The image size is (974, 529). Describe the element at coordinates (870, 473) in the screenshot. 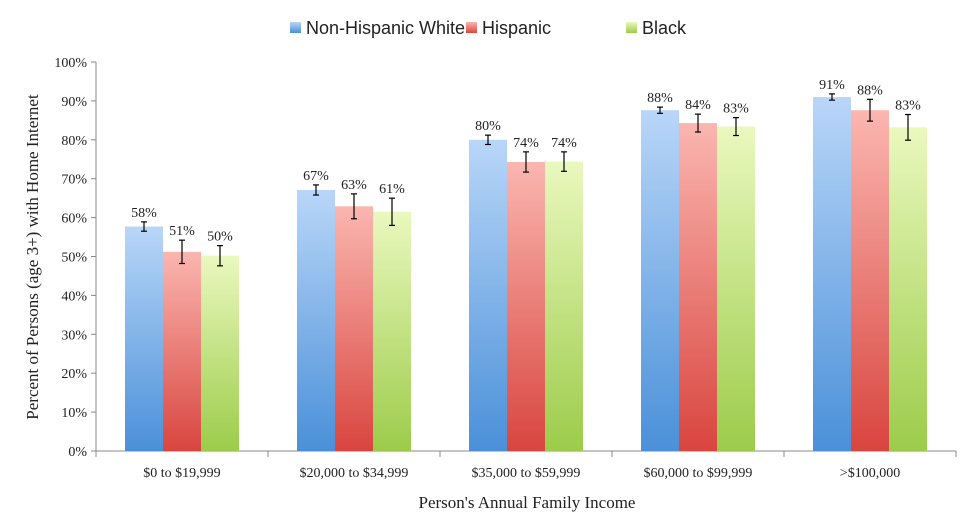

I see `x-tick-label: >$100,000` at that location.